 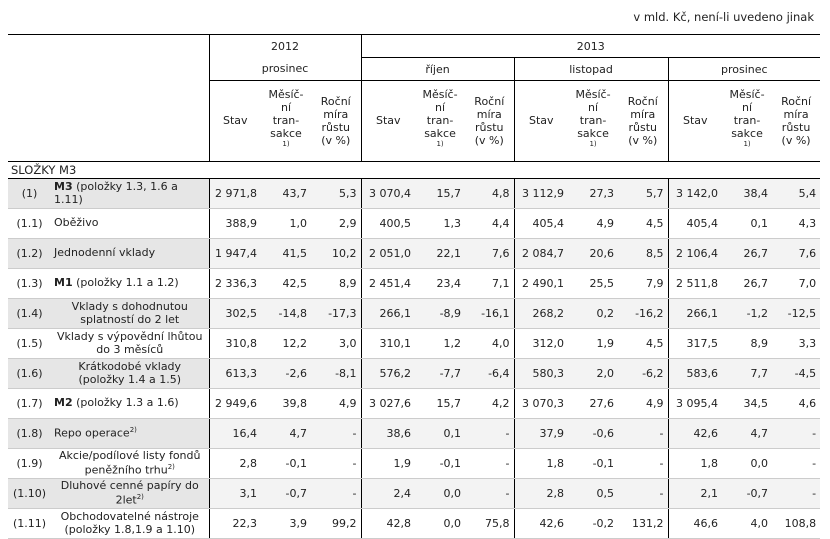 I want to click on table-cell: -0,7, so click(x=747, y=493).